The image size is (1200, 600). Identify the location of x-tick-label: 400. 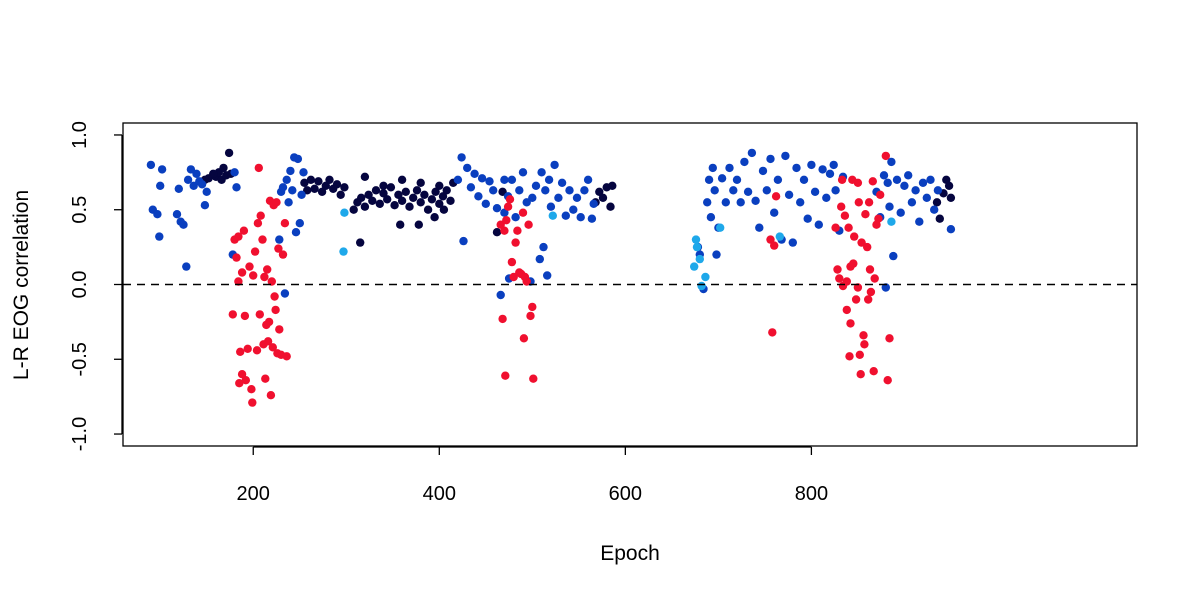
(439, 494).